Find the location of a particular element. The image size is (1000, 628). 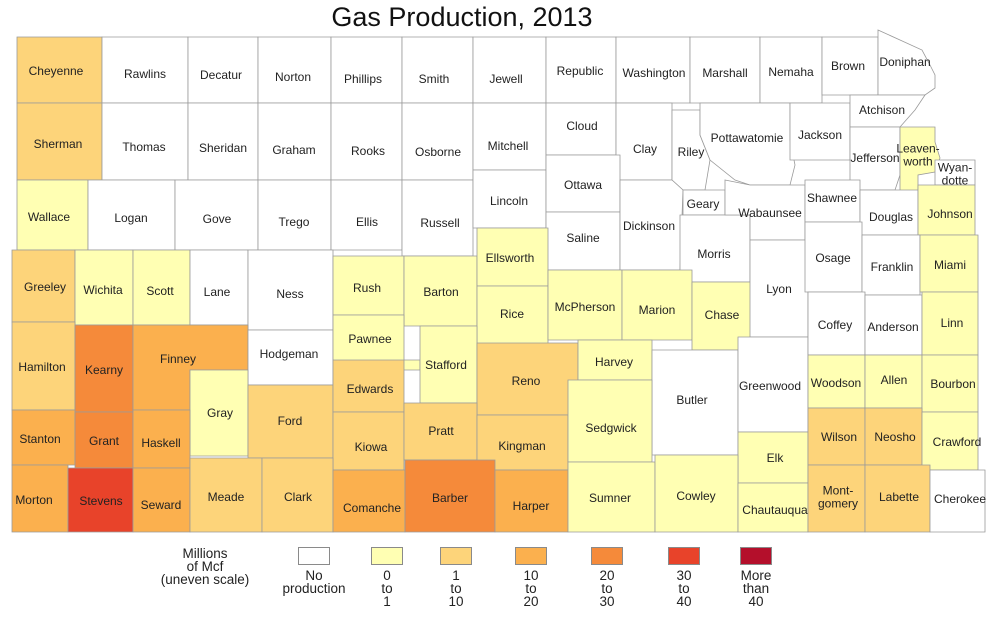

county-label-line: Haskell is located at coordinates (160, 443).